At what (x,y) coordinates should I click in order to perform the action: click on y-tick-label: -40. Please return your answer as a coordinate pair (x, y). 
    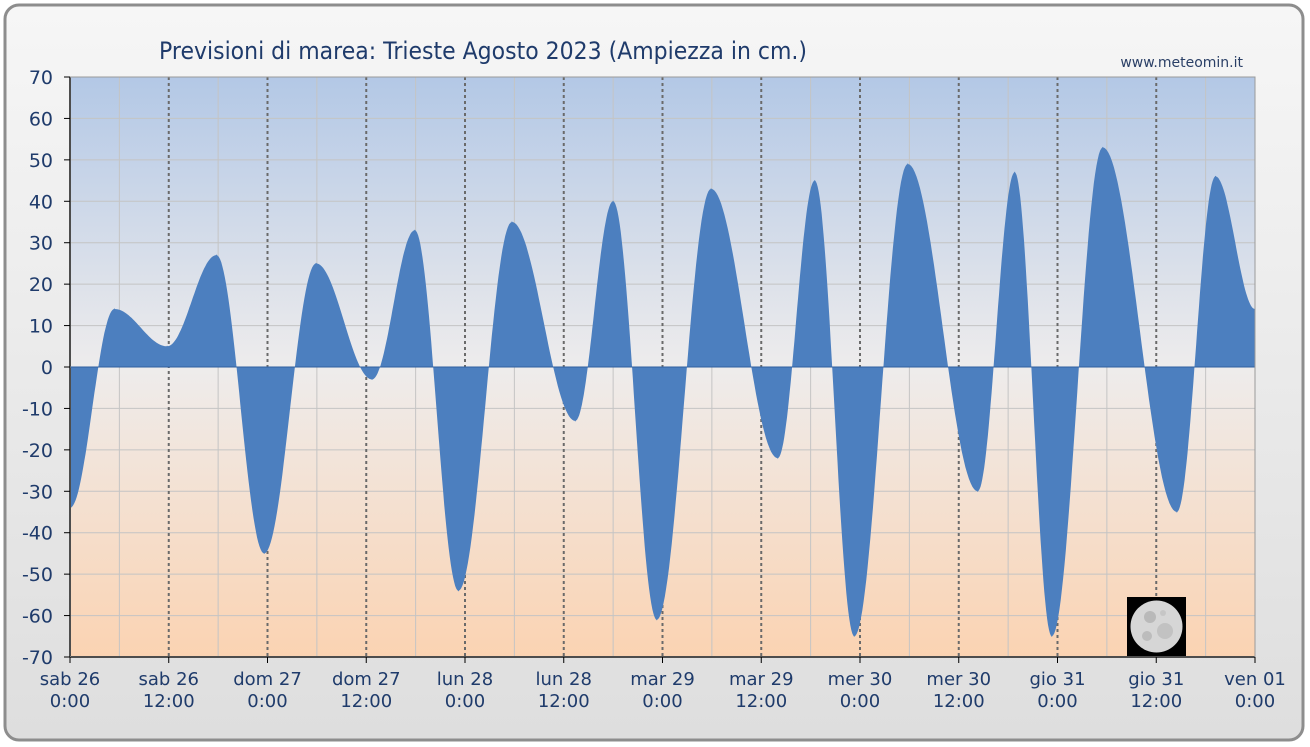
    Looking at the image, I should click on (37, 534).